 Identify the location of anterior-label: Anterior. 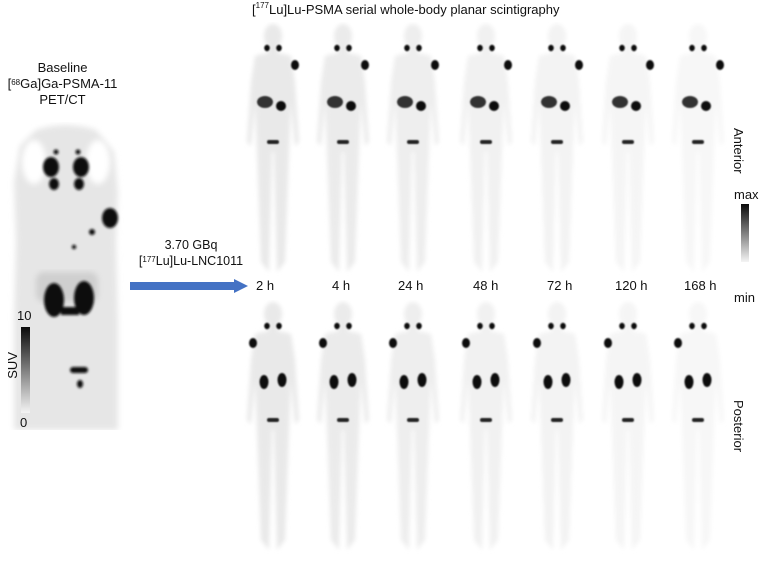
(738, 151).